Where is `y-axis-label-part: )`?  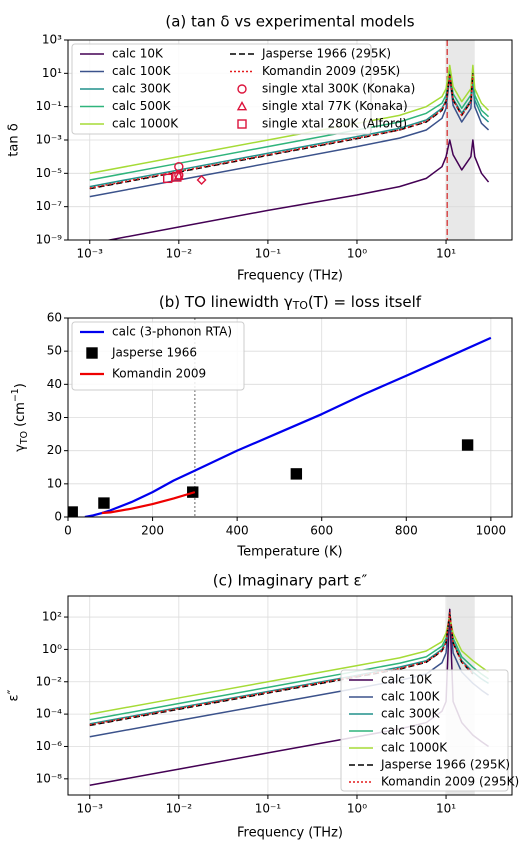 y-axis-label-part: ) is located at coordinates (20, 385).